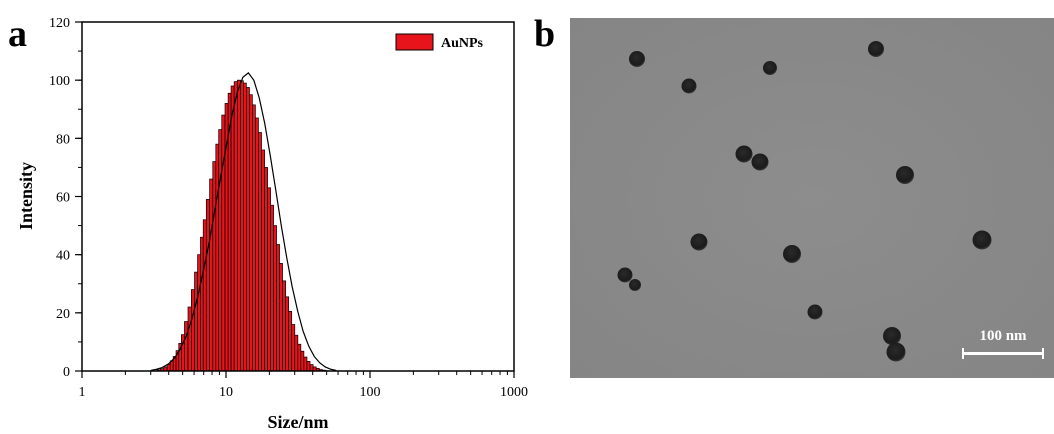  I want to click on panel-a-letter: a, so click(17, 34).